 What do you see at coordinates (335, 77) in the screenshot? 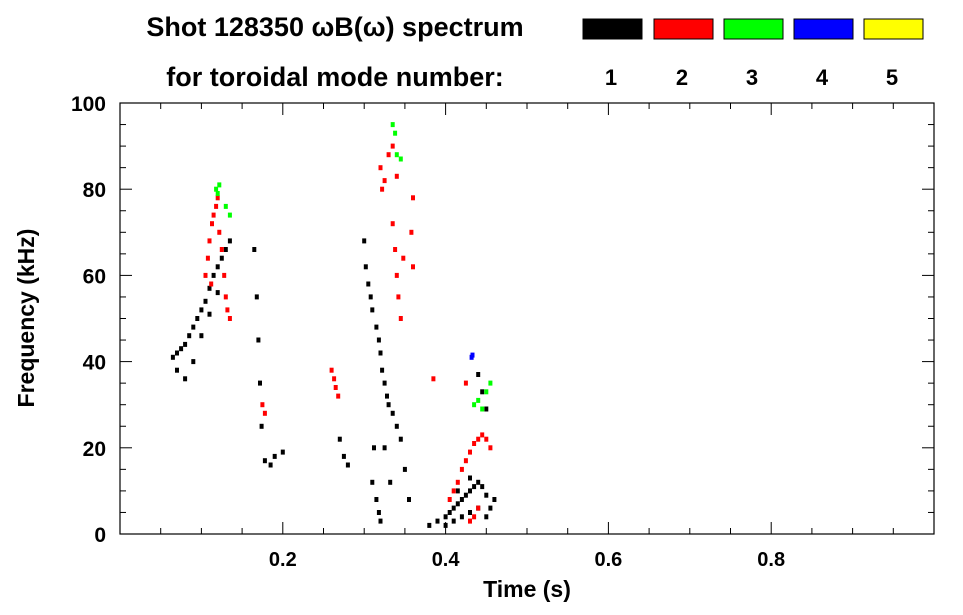
I see `chart-subtitle: for toroidal mode number:` at bounding box center [335, 77].